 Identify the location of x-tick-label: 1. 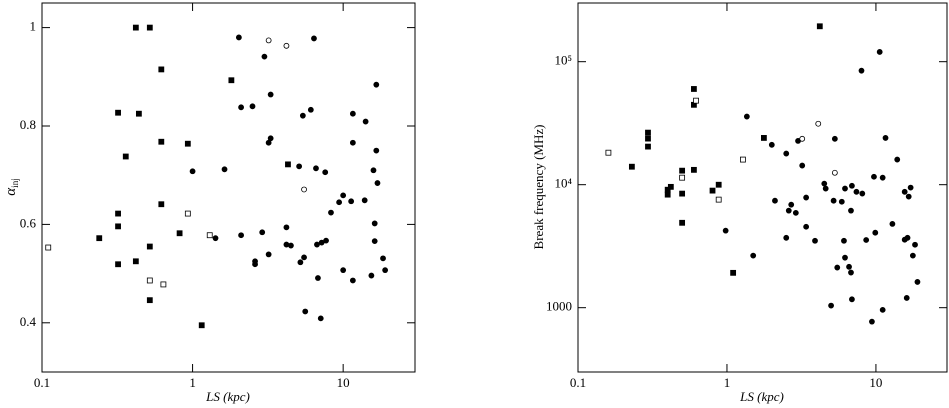
(727, 382).